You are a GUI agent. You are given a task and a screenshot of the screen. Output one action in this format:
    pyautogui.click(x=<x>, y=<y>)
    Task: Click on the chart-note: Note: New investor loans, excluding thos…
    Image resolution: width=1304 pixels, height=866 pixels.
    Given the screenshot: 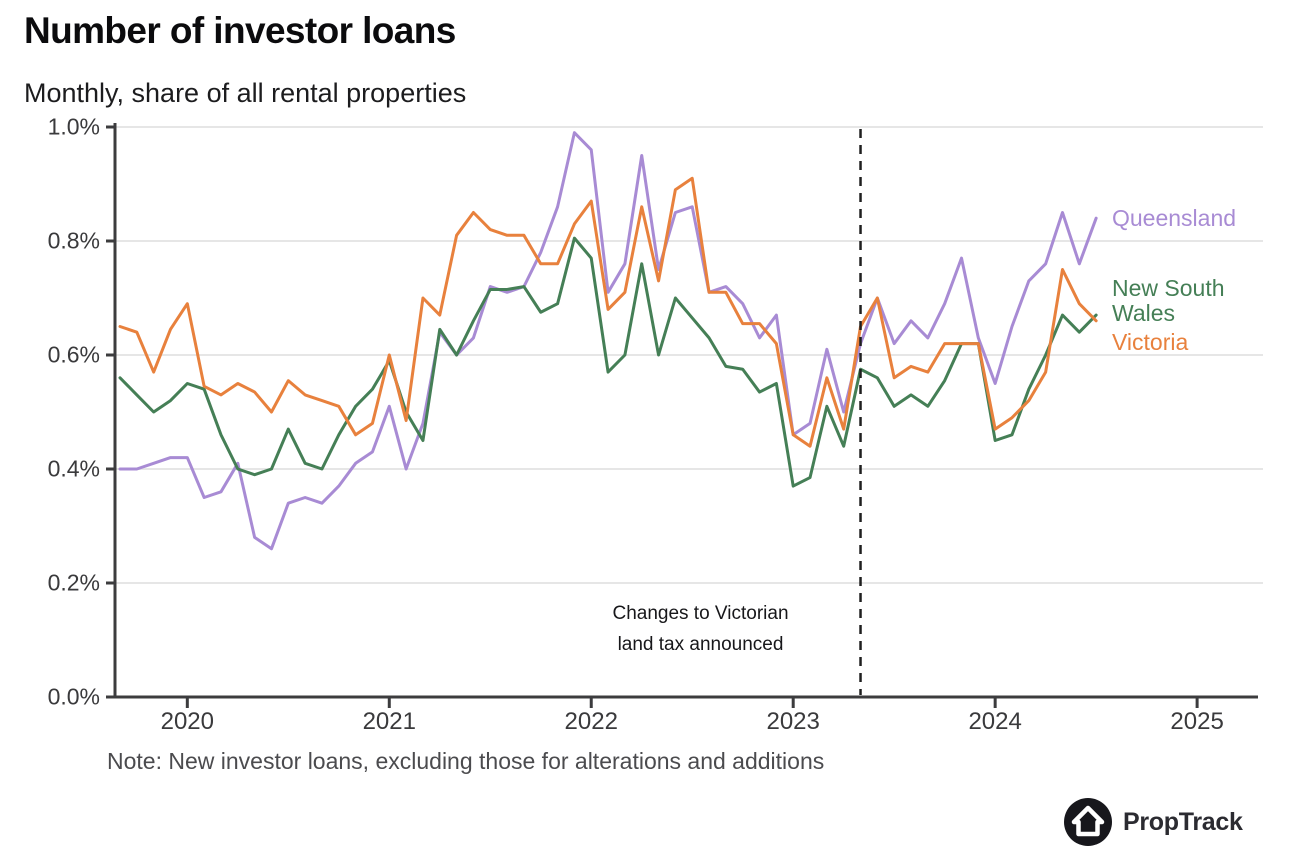 What is the action you would take?
    pyautogui.click(x=466, y=761)
    